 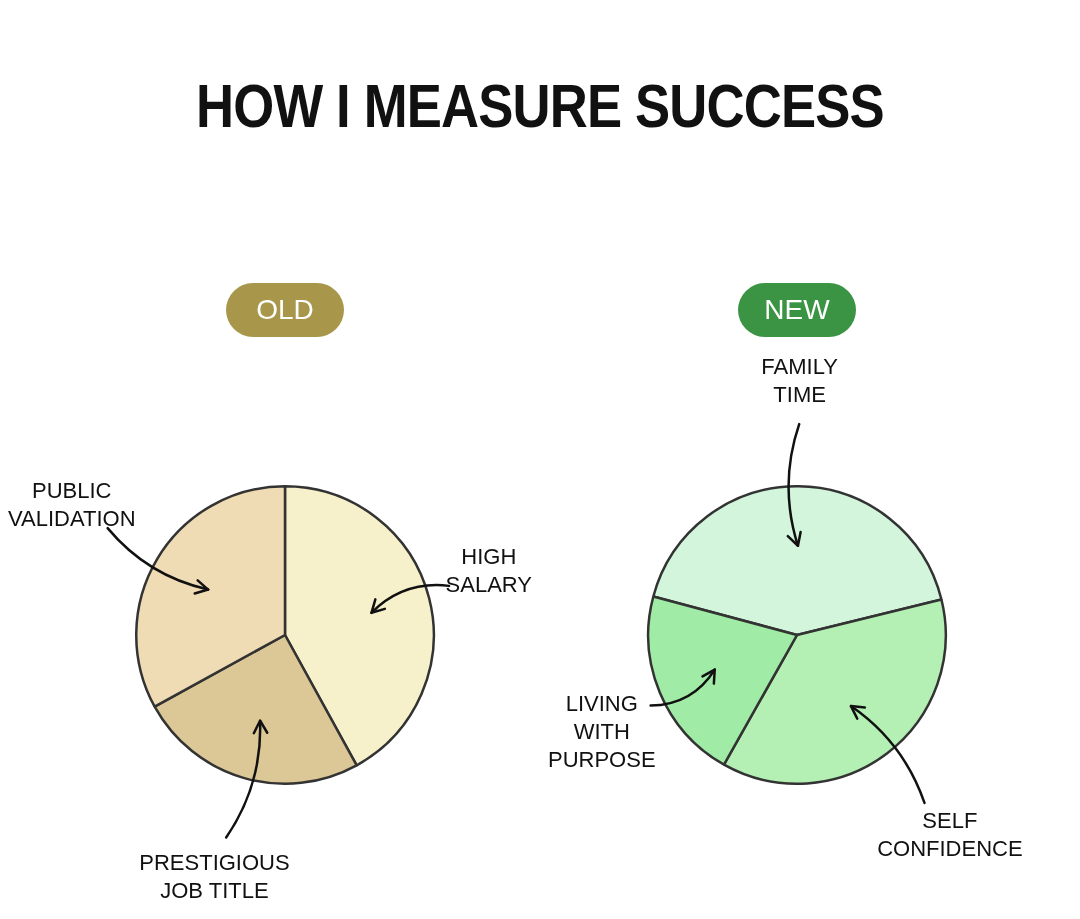 I want to click on chart-subtitle: OLD, so click(x=285, y=310).